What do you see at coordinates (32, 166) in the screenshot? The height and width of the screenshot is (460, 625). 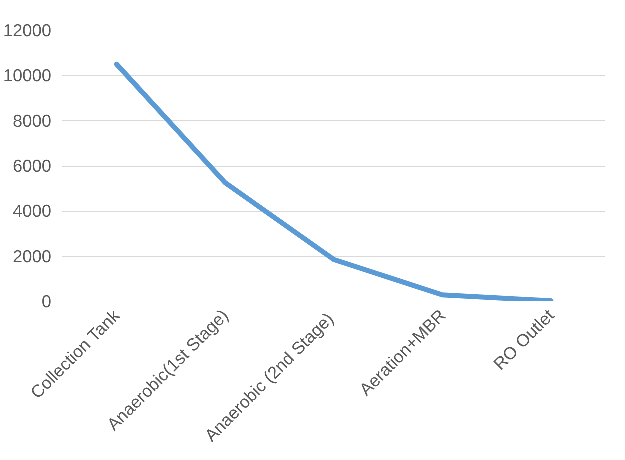 I see `y-tick-label: 6000` at bounding box center [32, 166].